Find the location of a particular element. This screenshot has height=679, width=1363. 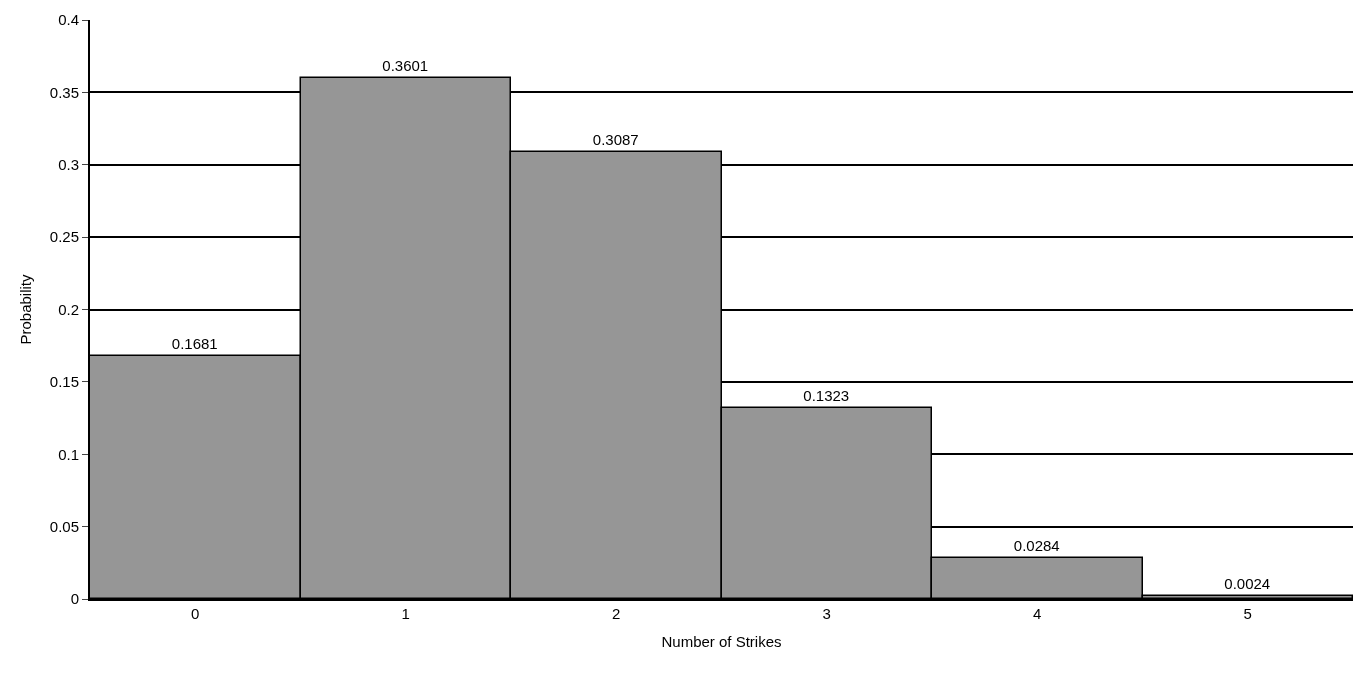

y-tick-label: 0.15 is located at coordinates (64, 382).